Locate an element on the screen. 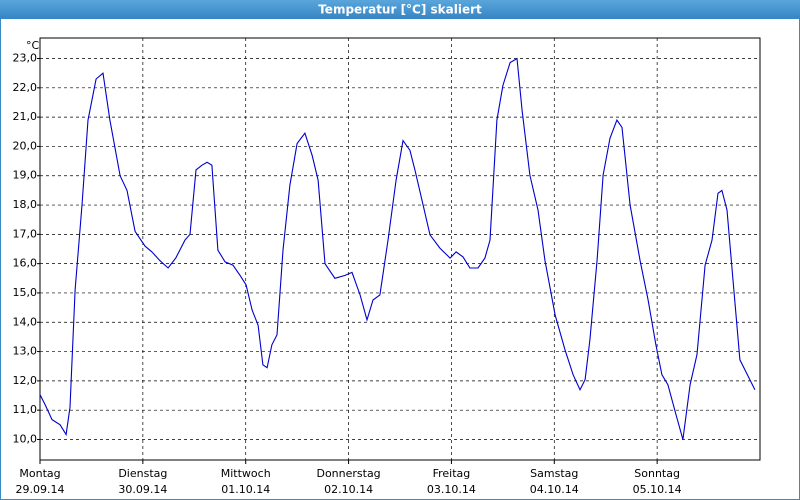  y-tick-label: 17,0 is located at coordinates (25, 233).